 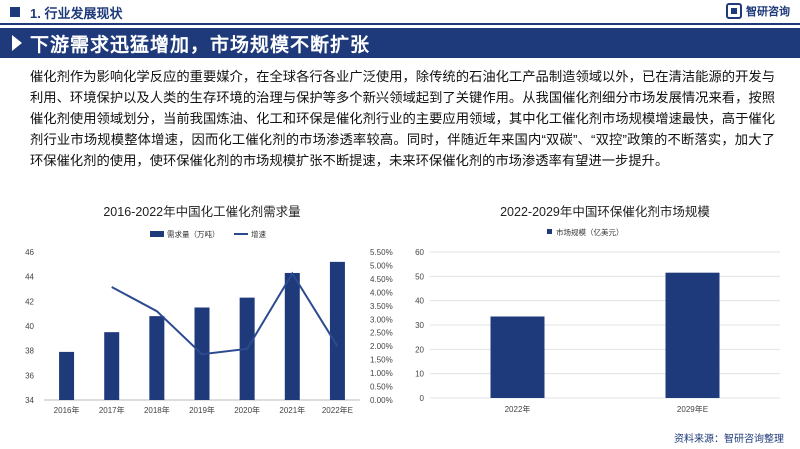 What do you see at coordinates (225, 313) in the screenshot?
I see `growth-line` at bounding box center [225, 313].